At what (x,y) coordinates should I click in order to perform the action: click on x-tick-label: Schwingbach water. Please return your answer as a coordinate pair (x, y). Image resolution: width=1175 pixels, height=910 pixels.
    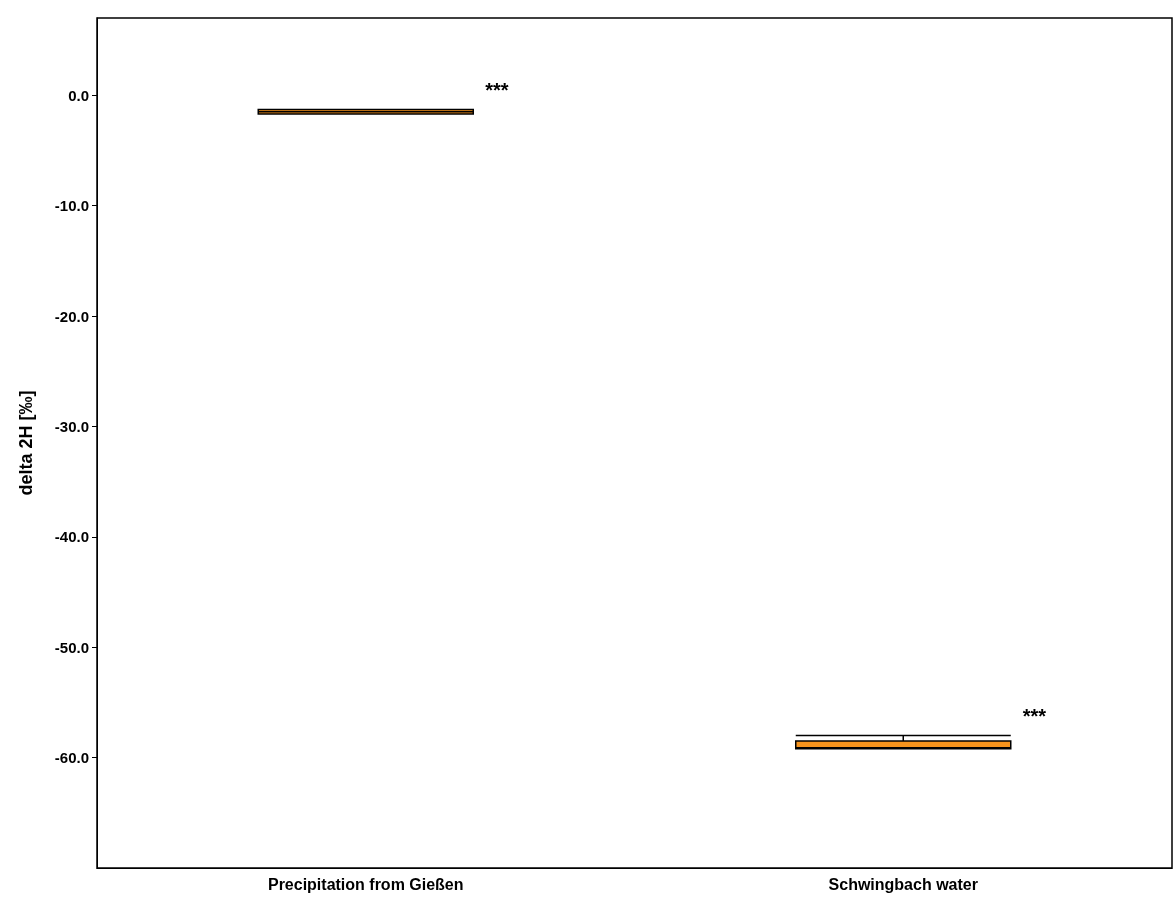
    Looking at the image, I should click on (903, 884).